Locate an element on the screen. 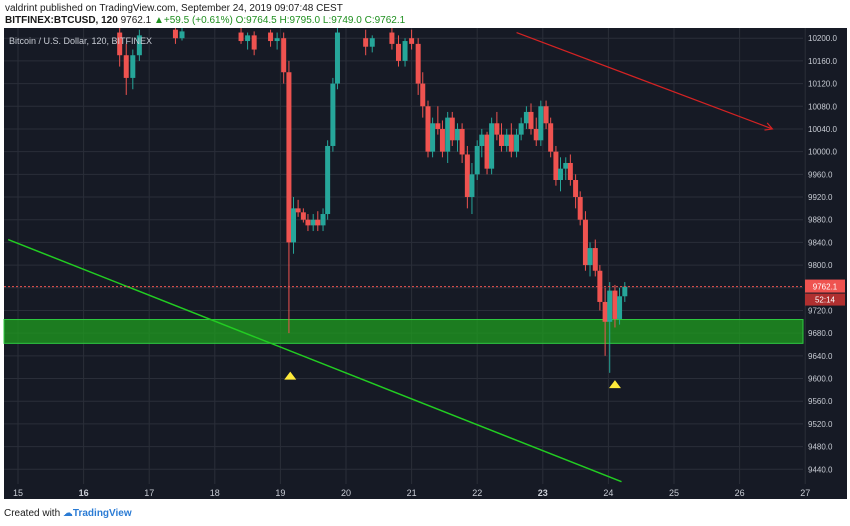  date-tick-label: 15 is located at coordinates (18, 493).